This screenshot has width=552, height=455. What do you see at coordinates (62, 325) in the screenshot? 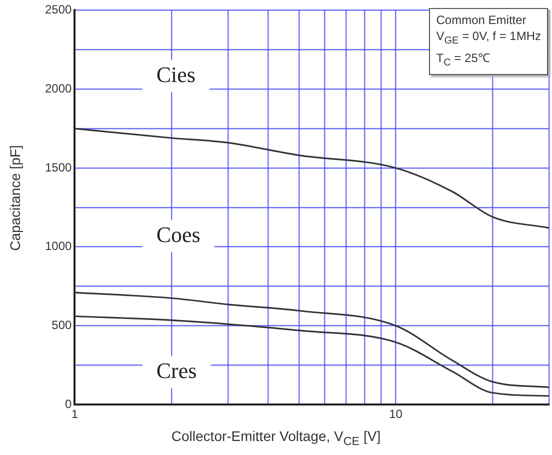
I see `y-tick-label: 500` at bounding box center [62, 325].